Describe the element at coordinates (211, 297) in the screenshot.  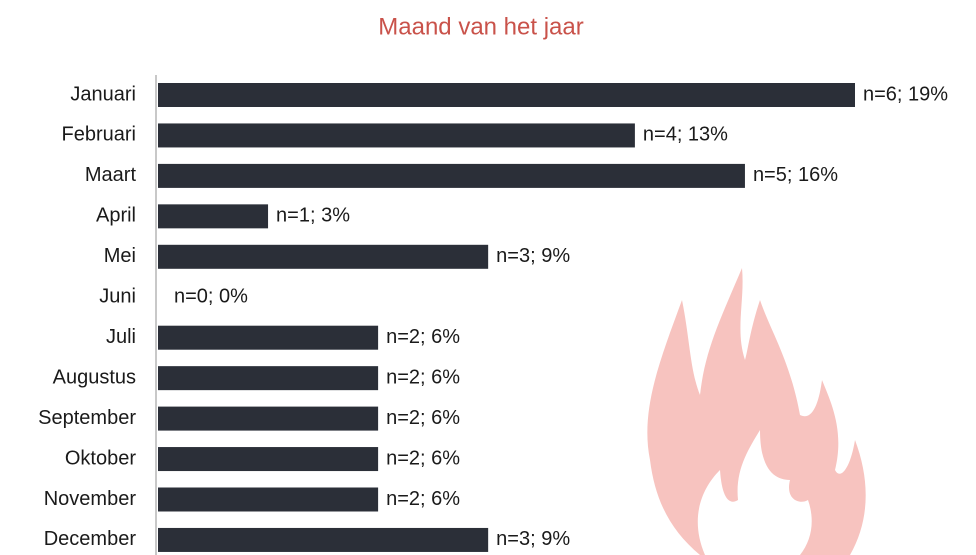
I see `data-label: n=0; 0%` at that location.